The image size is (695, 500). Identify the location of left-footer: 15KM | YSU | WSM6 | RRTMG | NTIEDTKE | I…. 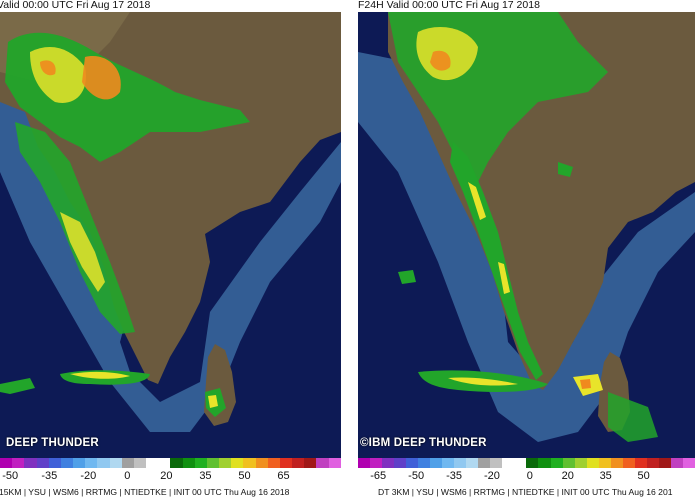
(145, 492).